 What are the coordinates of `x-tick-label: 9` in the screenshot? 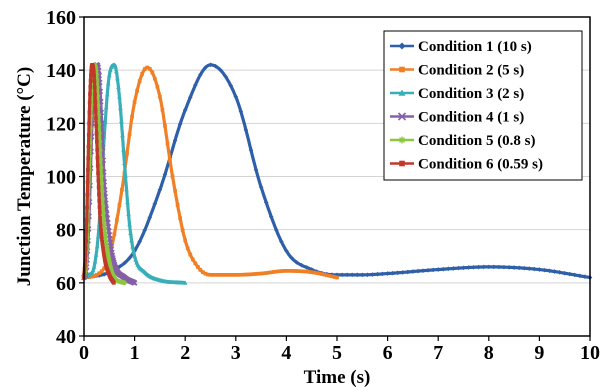 It's located at (539, 353).